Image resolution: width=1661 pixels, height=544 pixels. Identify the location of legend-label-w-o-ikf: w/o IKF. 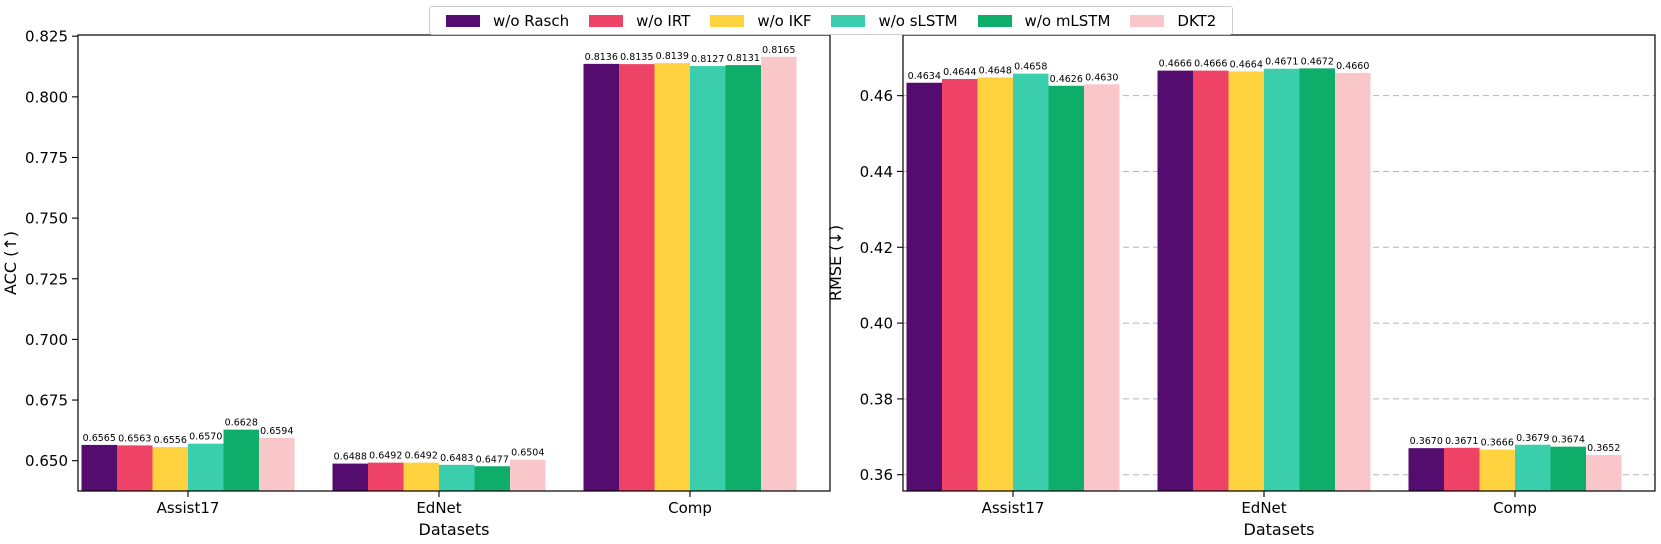
(784, 20).